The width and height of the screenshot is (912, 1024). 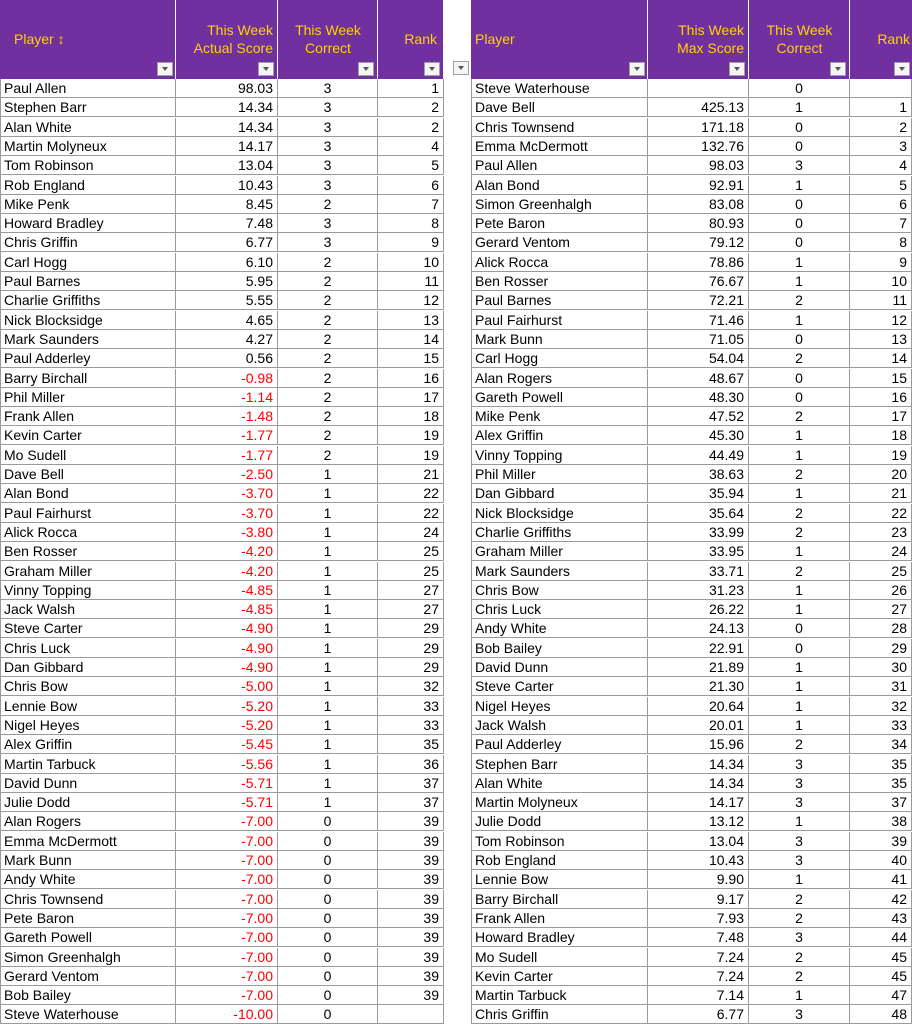 What do you see at coordinates (881, 764) in the screenshot?
I see `cell-rank: 35` at bounding box center [881, 764].